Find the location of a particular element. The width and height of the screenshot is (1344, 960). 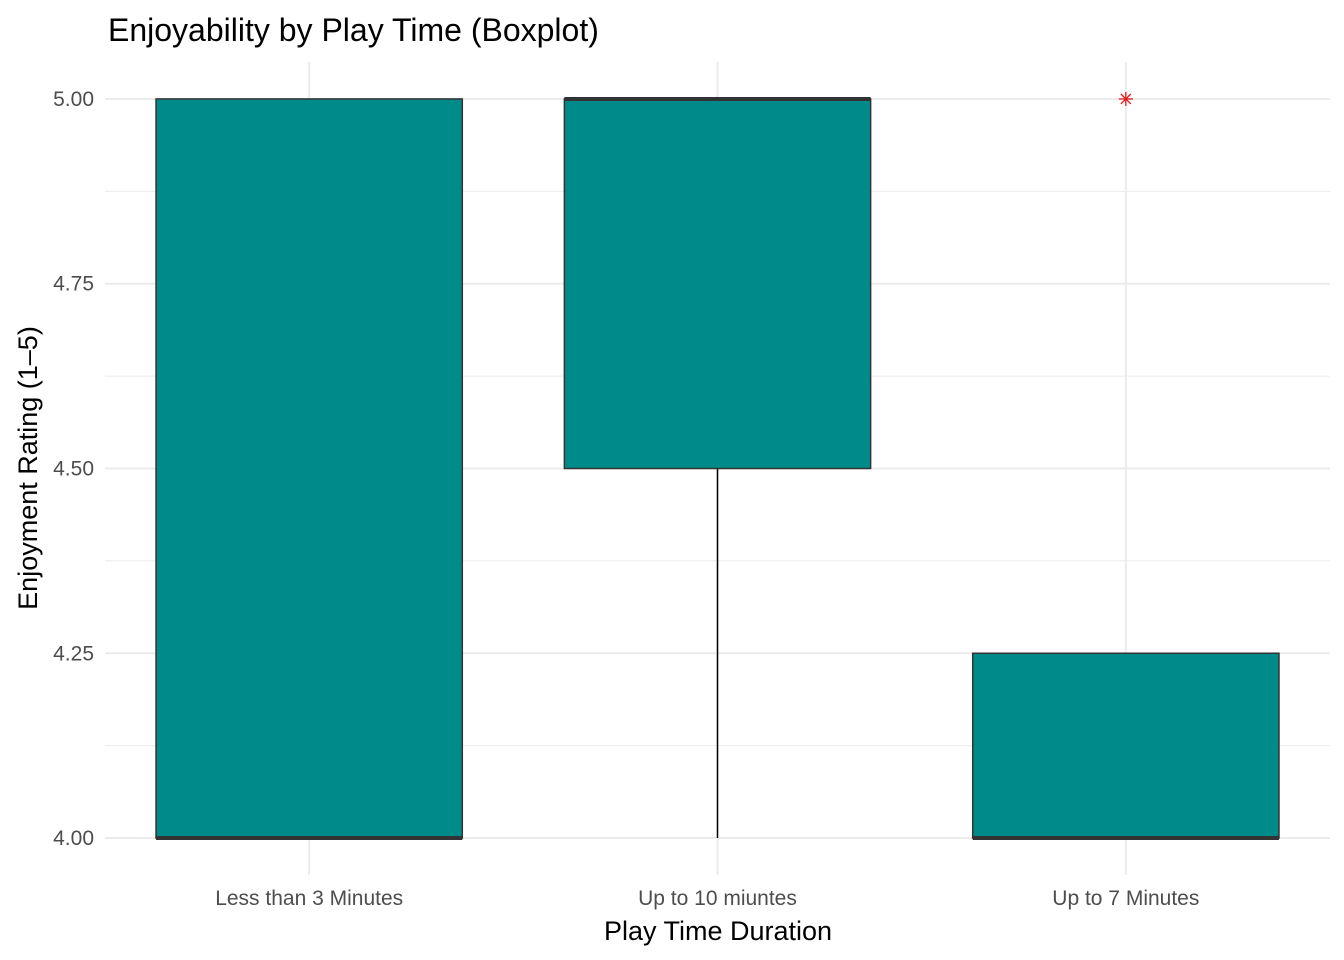

x-tick-label: Up to 7 Minutes is located at coordinates (1125, 898).